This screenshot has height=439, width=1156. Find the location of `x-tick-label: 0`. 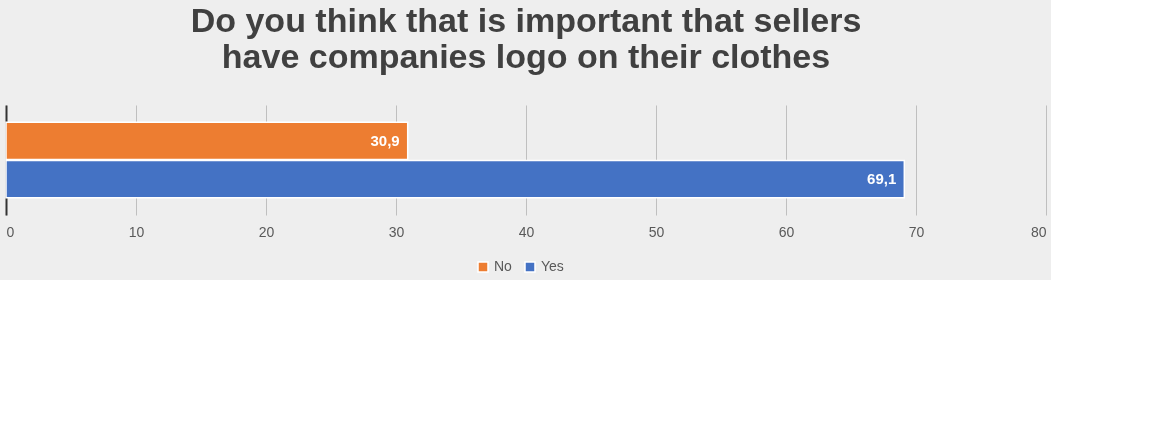

x-tick-label: 0 is located at coordinates (10, 231).